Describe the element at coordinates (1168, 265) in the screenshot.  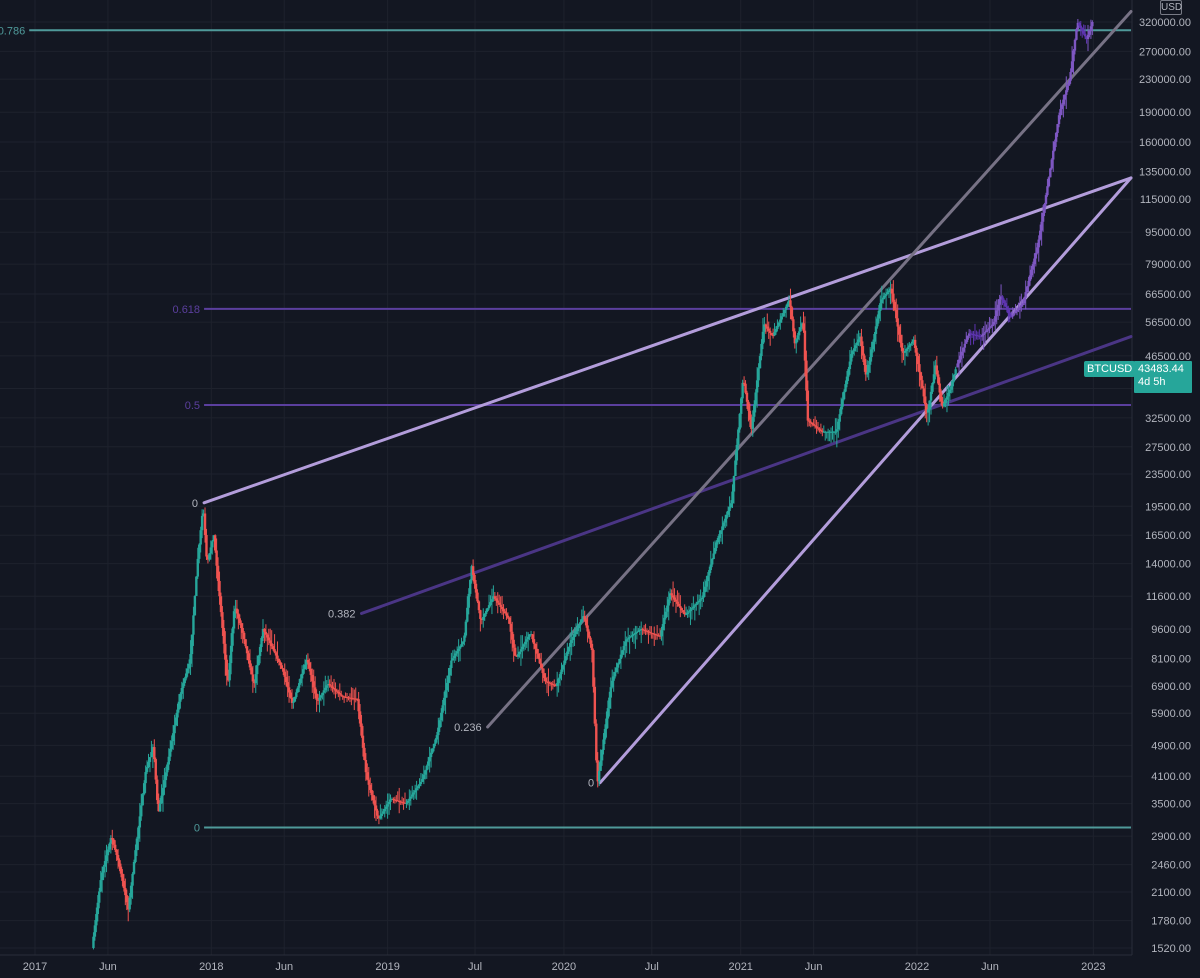
I see `y-tick-label: 79000.00` at that location.